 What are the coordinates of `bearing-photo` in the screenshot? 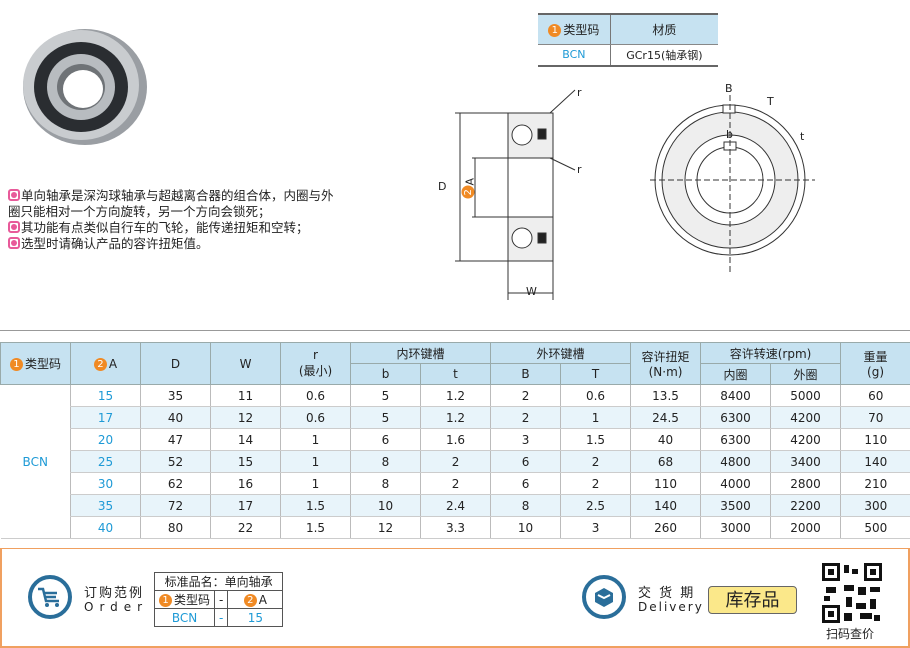 It's located at (85, 87).